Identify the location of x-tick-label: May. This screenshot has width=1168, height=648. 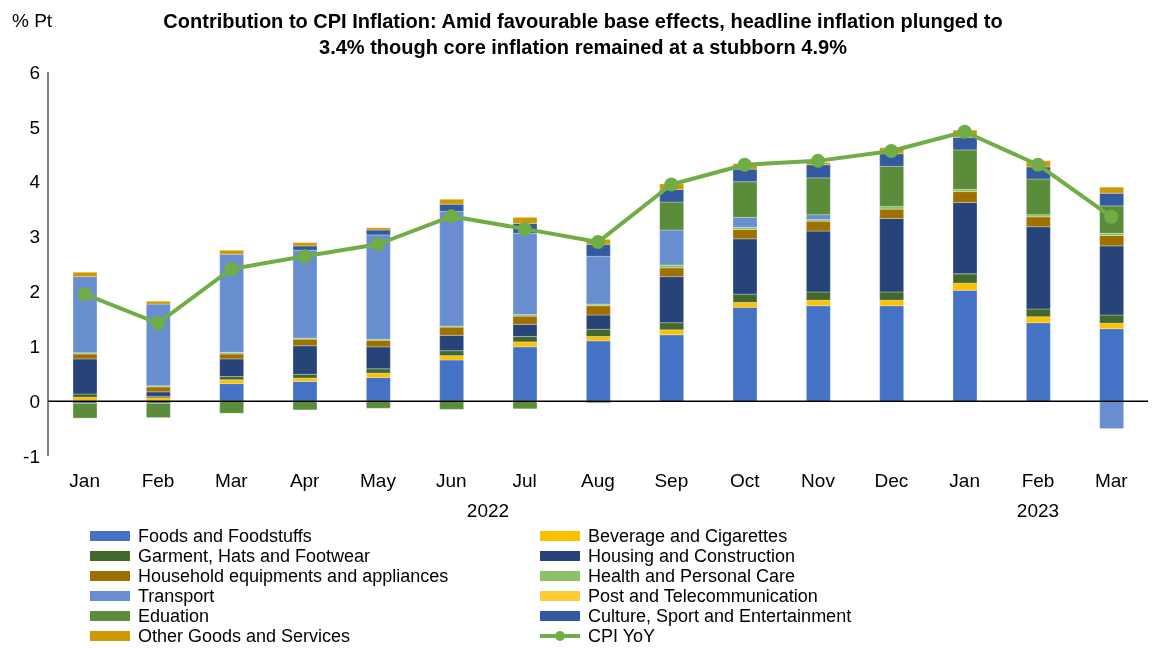
(378, 481).